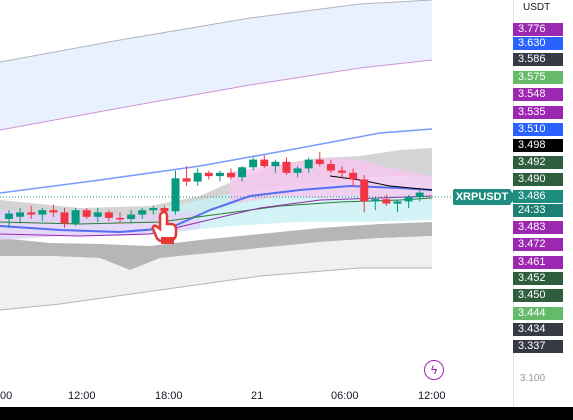 This screenshot has height=420, width=573. I want to click on price-tag-3-492: 3.492, so click(538, 162).